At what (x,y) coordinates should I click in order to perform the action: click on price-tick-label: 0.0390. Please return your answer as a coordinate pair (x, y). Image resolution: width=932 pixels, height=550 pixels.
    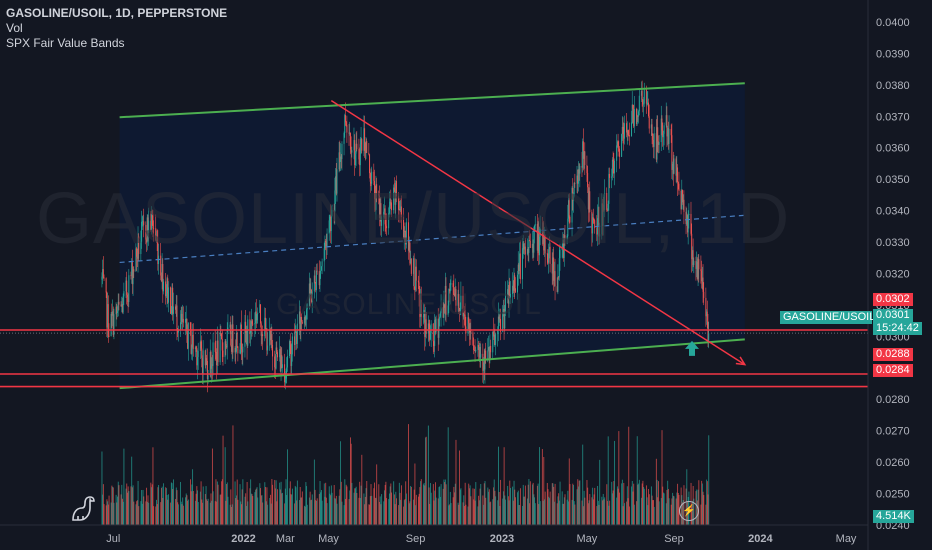
    Looking at the image, I should click on (893, 54).